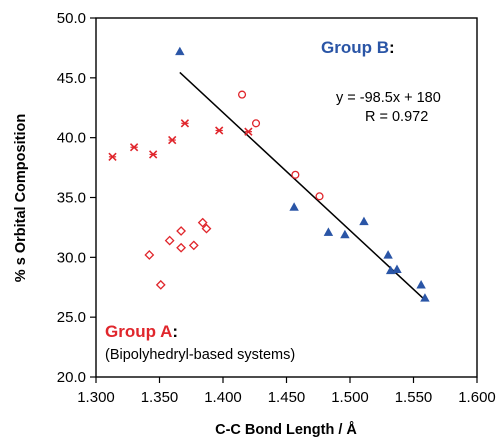 The height and width of the screenshot is (444, 500). Describe the element at coordinates (286, 429) in the screenshot. I see `x-axis-title: C-C Bond Length / Å` at that location.